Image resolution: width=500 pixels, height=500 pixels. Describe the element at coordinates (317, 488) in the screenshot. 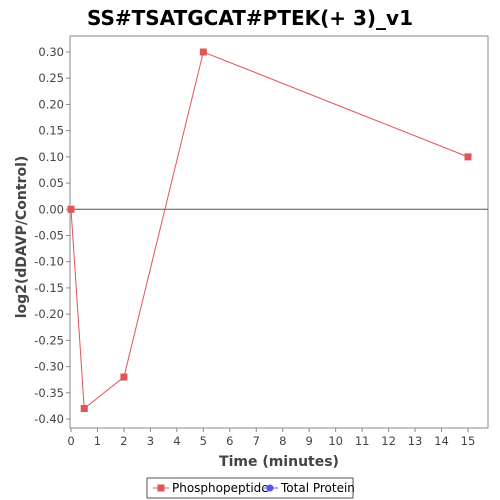

I see `legend-label: Total Protein` at that location.